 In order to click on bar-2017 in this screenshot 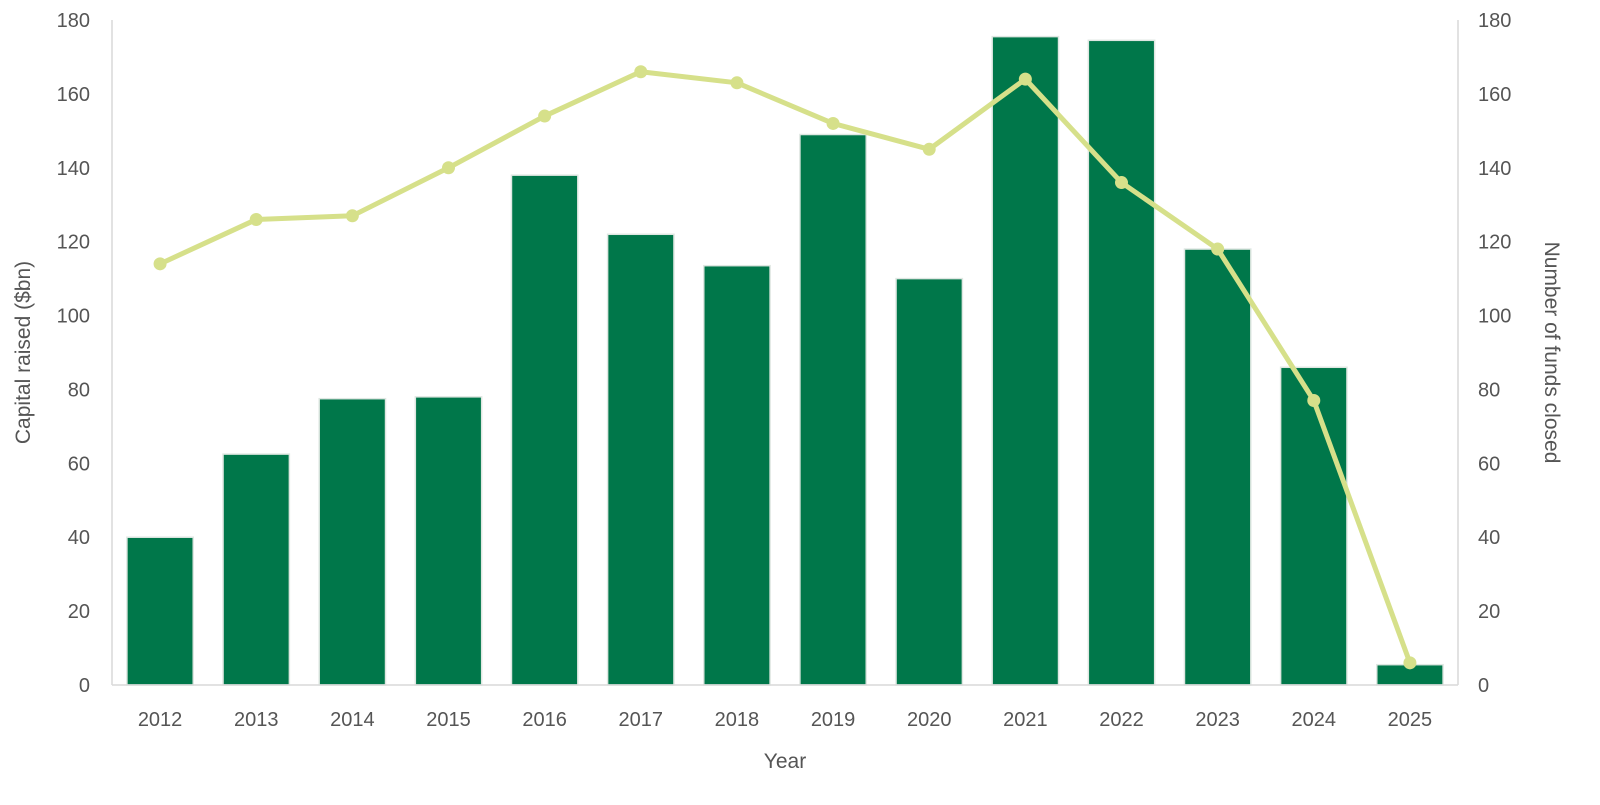, I will do `click(640, 459)`.